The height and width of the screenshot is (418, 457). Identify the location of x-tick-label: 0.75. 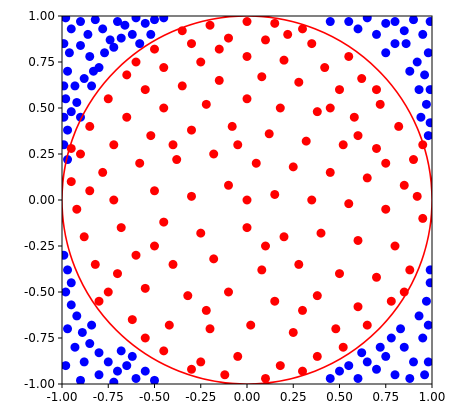
(385, 397).